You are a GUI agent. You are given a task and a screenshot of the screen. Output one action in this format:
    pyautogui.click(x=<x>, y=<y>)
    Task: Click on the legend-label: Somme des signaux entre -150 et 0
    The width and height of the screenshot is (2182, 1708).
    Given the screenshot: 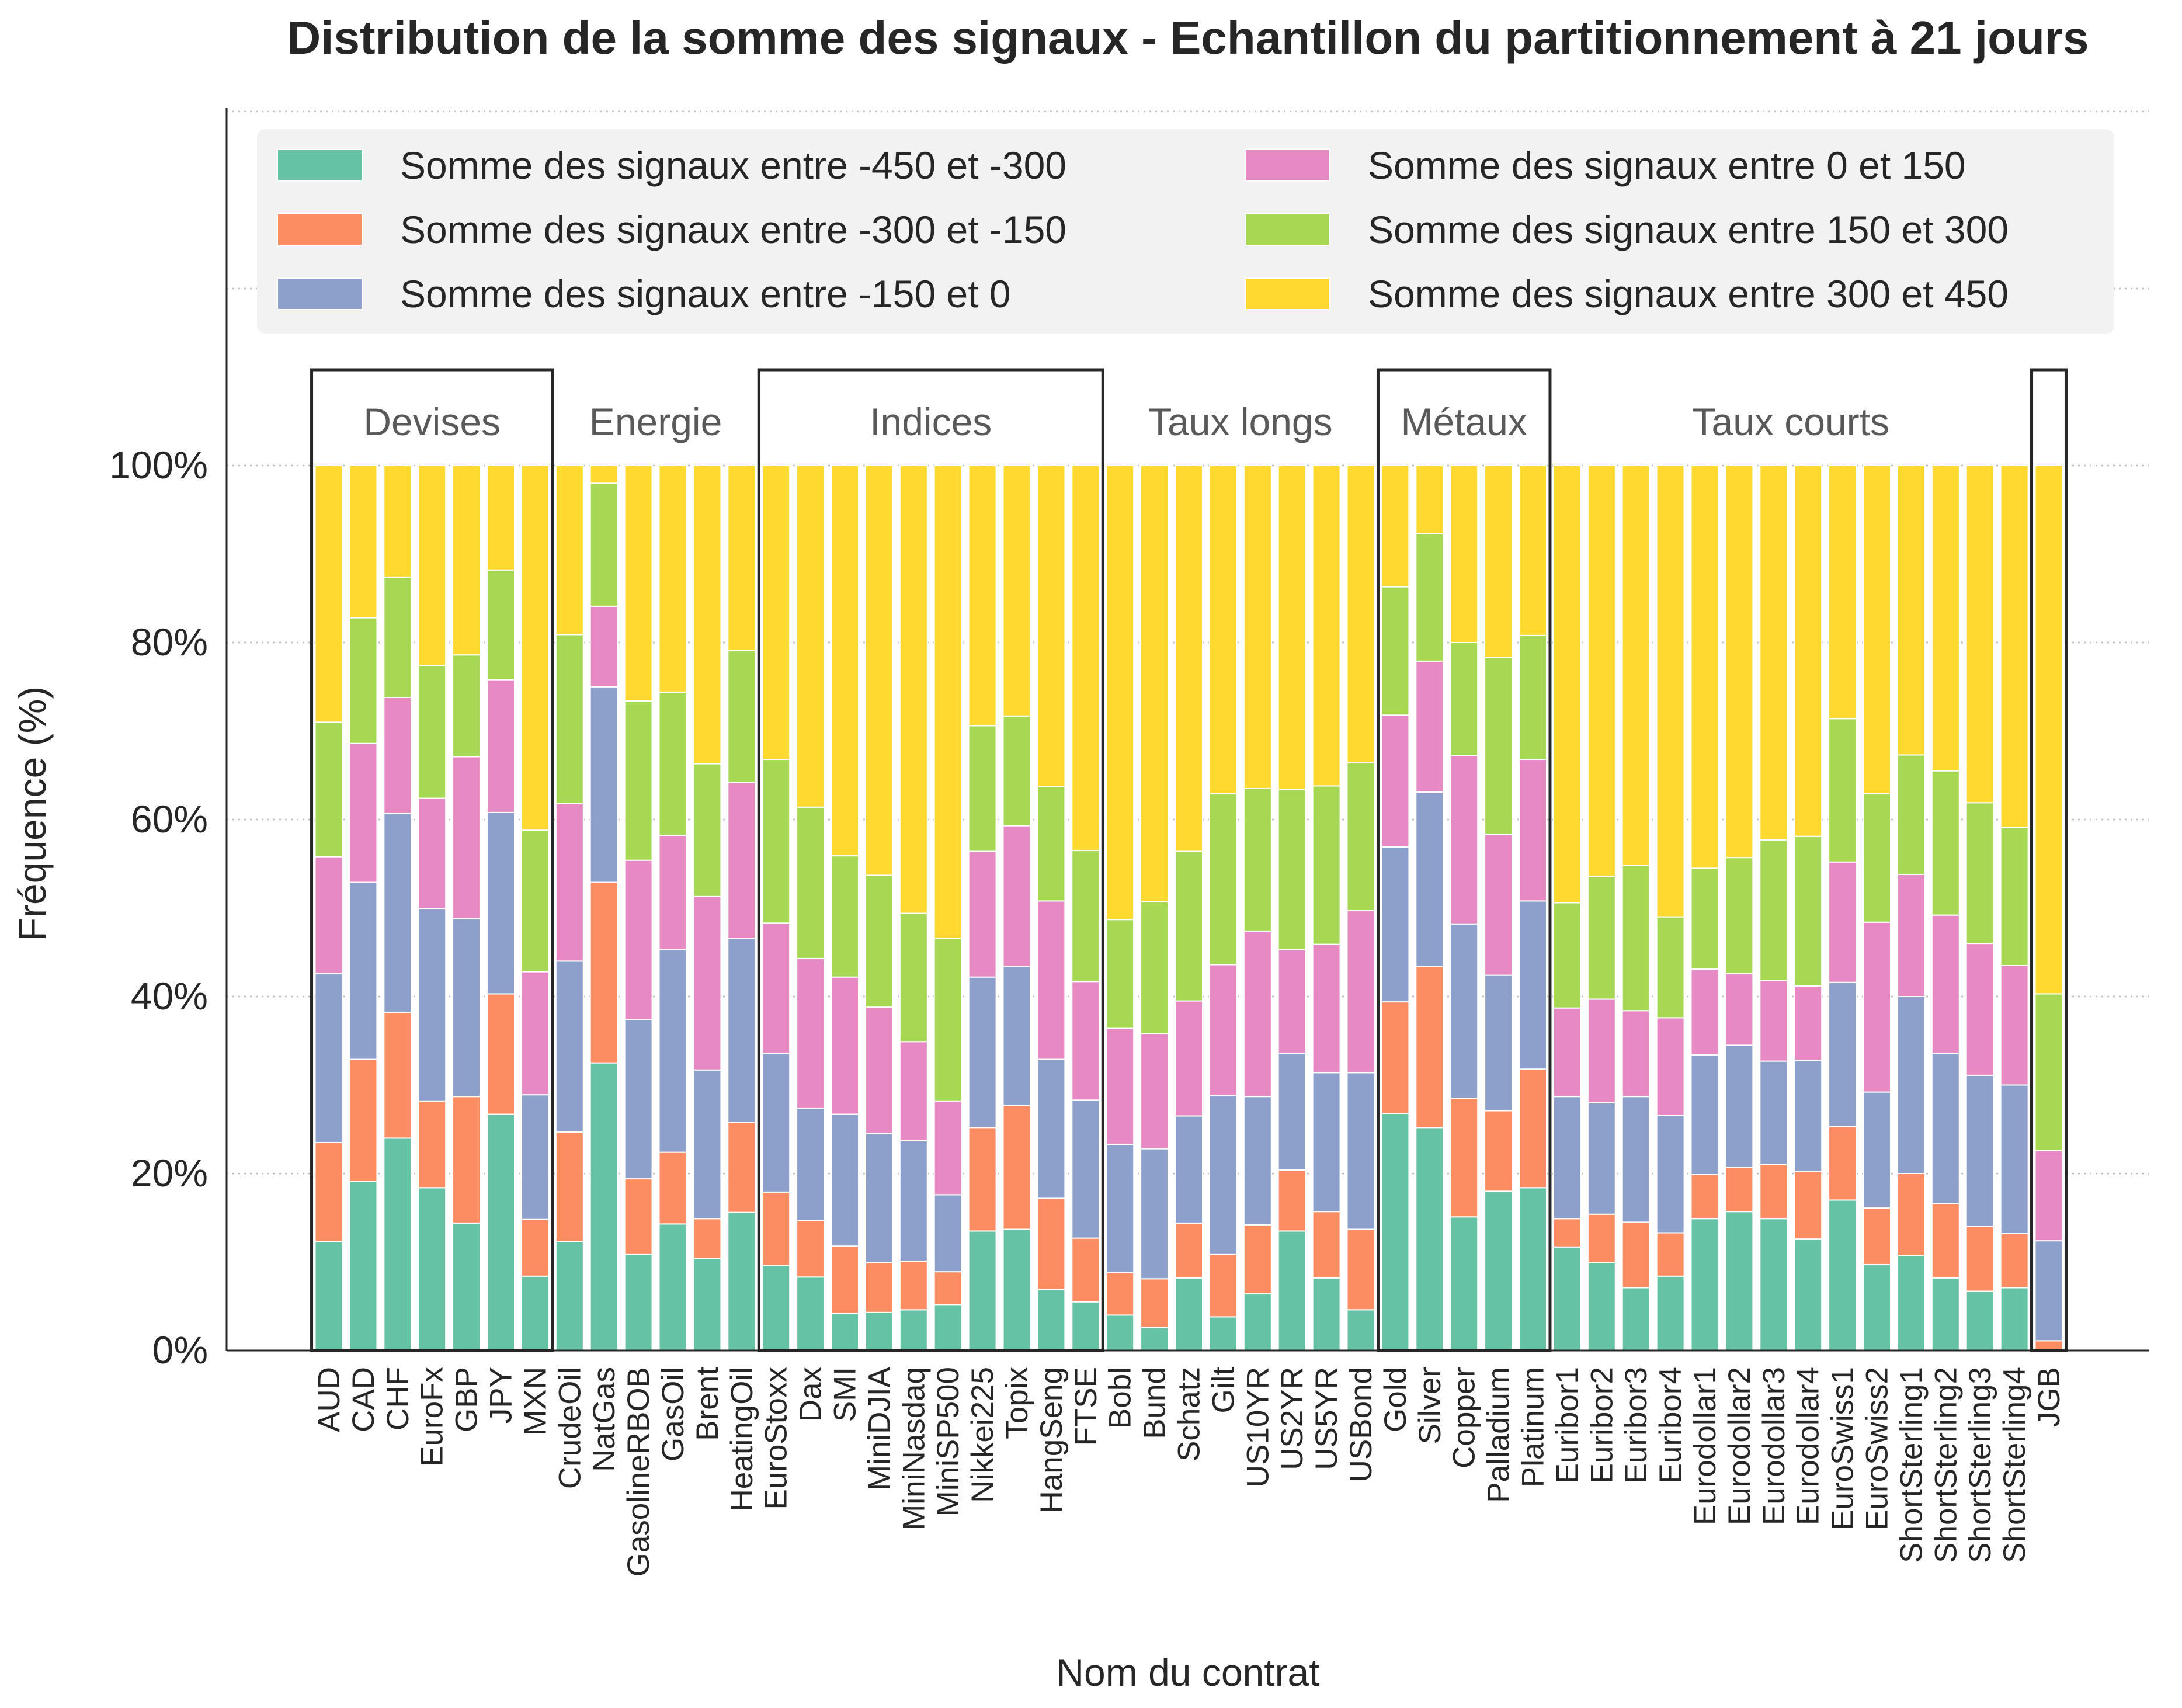 What is the action you would take?
    pyautogui.click(x=705, y=293)
    